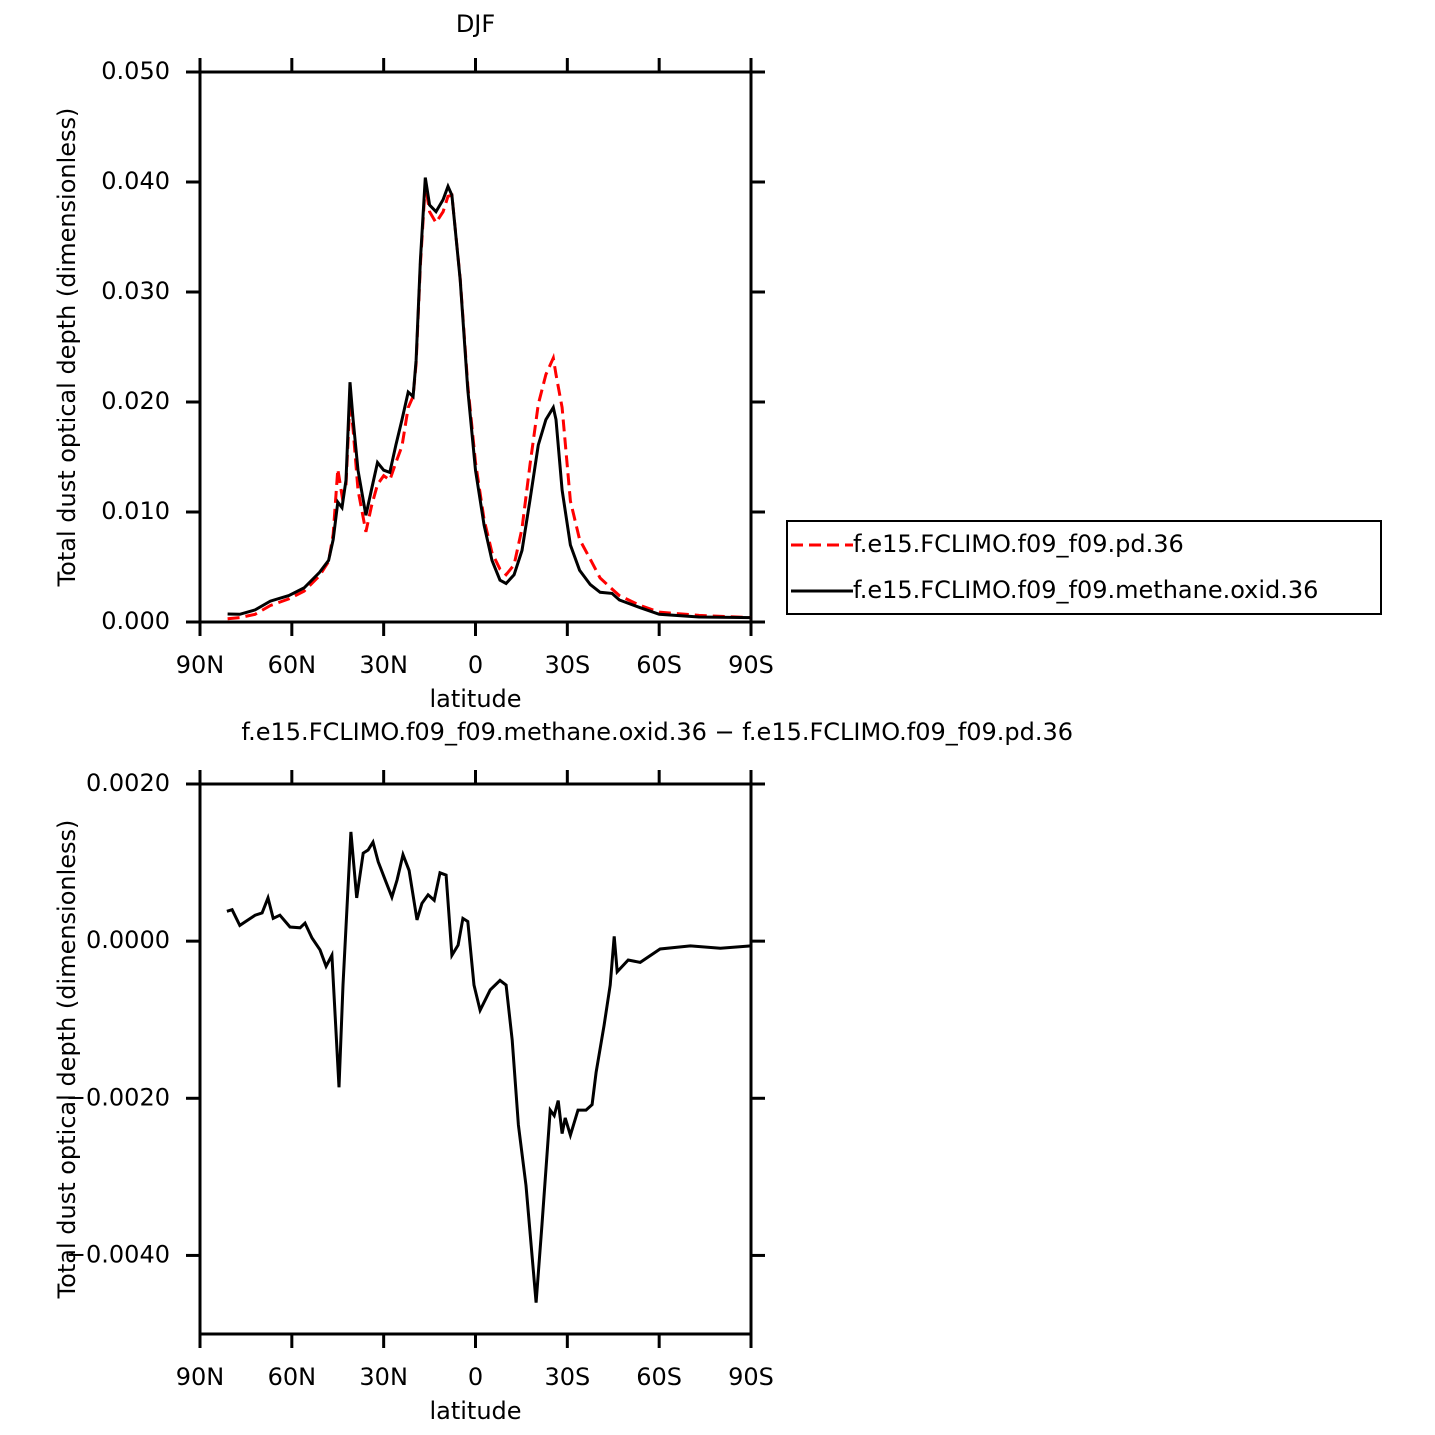 The image size is (1435, 1435). Describe the element at coordinates (135, 181) in the screenshot. I see `y-tick-label: 0.040` at that location.